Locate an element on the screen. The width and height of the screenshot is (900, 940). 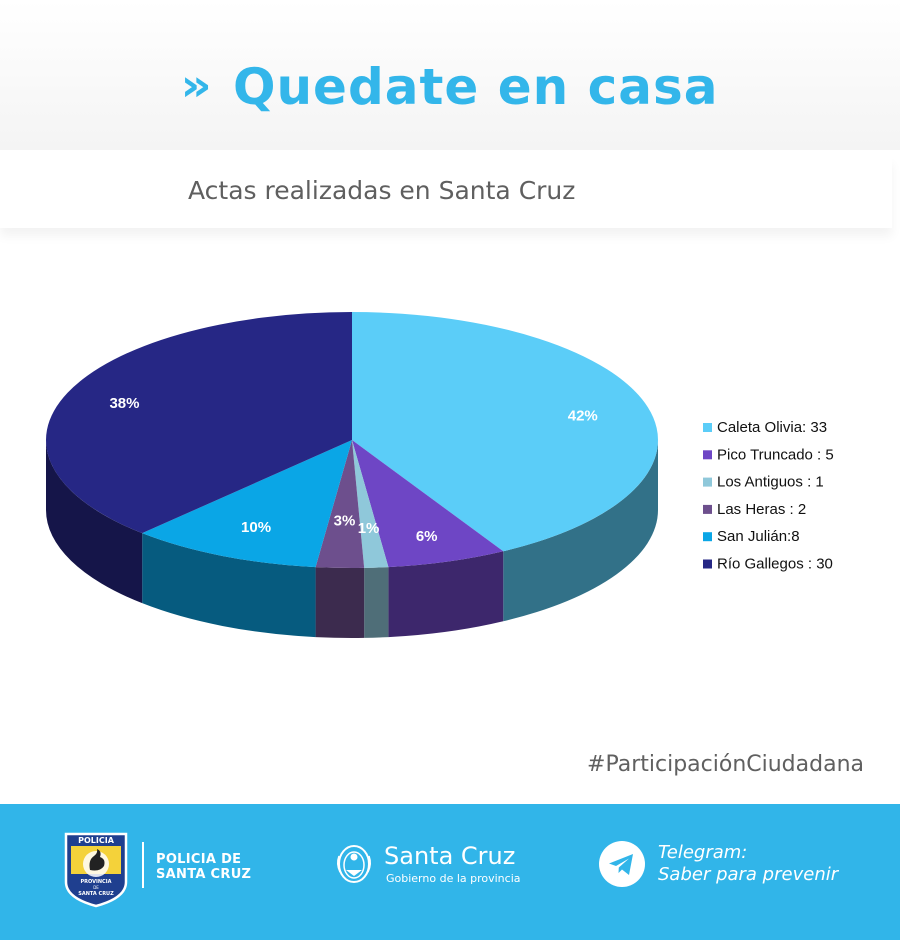
telegram-label: Telegram: is located at coordinates (703, 852).